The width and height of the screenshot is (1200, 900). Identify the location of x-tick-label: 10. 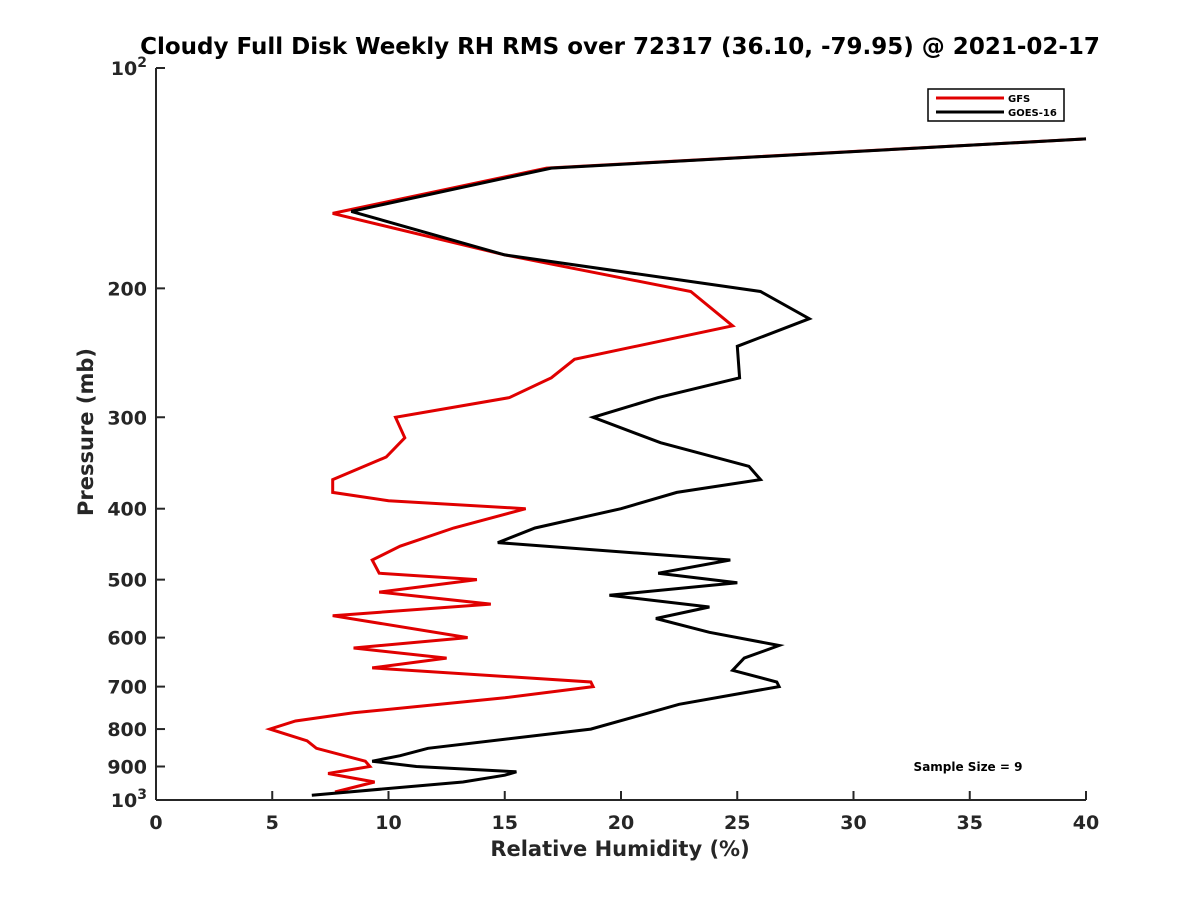
(388, 823).